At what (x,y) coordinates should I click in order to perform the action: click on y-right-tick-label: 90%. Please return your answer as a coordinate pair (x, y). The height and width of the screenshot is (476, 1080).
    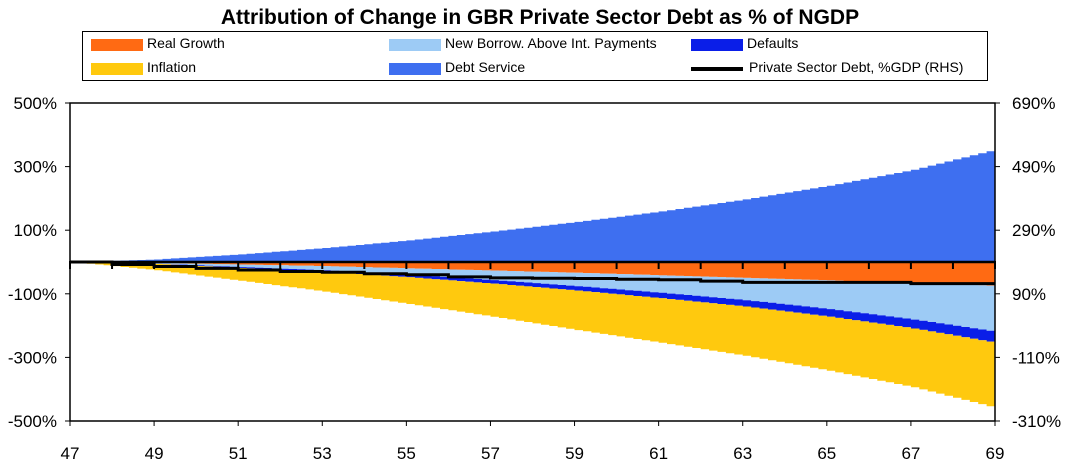
    Looking at the image, I should click on (1029, 294).